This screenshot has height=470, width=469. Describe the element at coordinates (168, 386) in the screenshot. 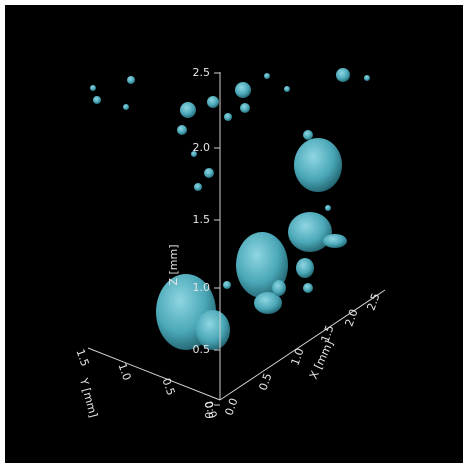

I see `y-tick-label: 0.5` at that location.